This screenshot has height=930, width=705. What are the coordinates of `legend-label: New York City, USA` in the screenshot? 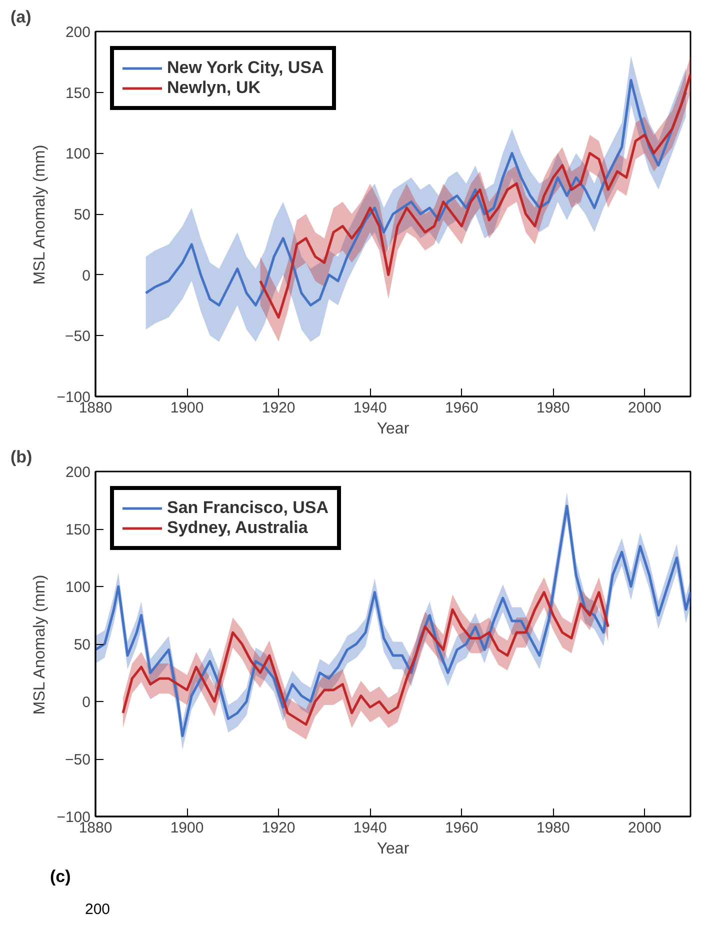 It's located at (245, 68).